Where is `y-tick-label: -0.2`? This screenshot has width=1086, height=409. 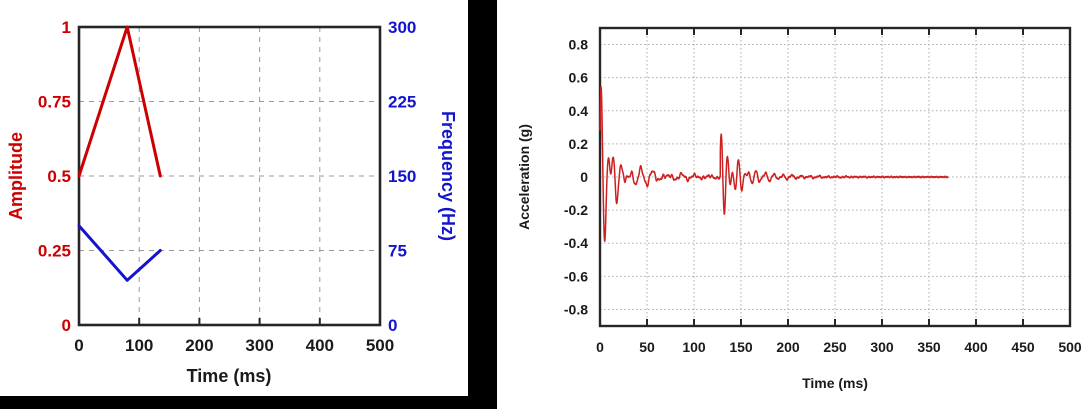
y-tick-label: -0.2 is located at coordinates (576, 210).